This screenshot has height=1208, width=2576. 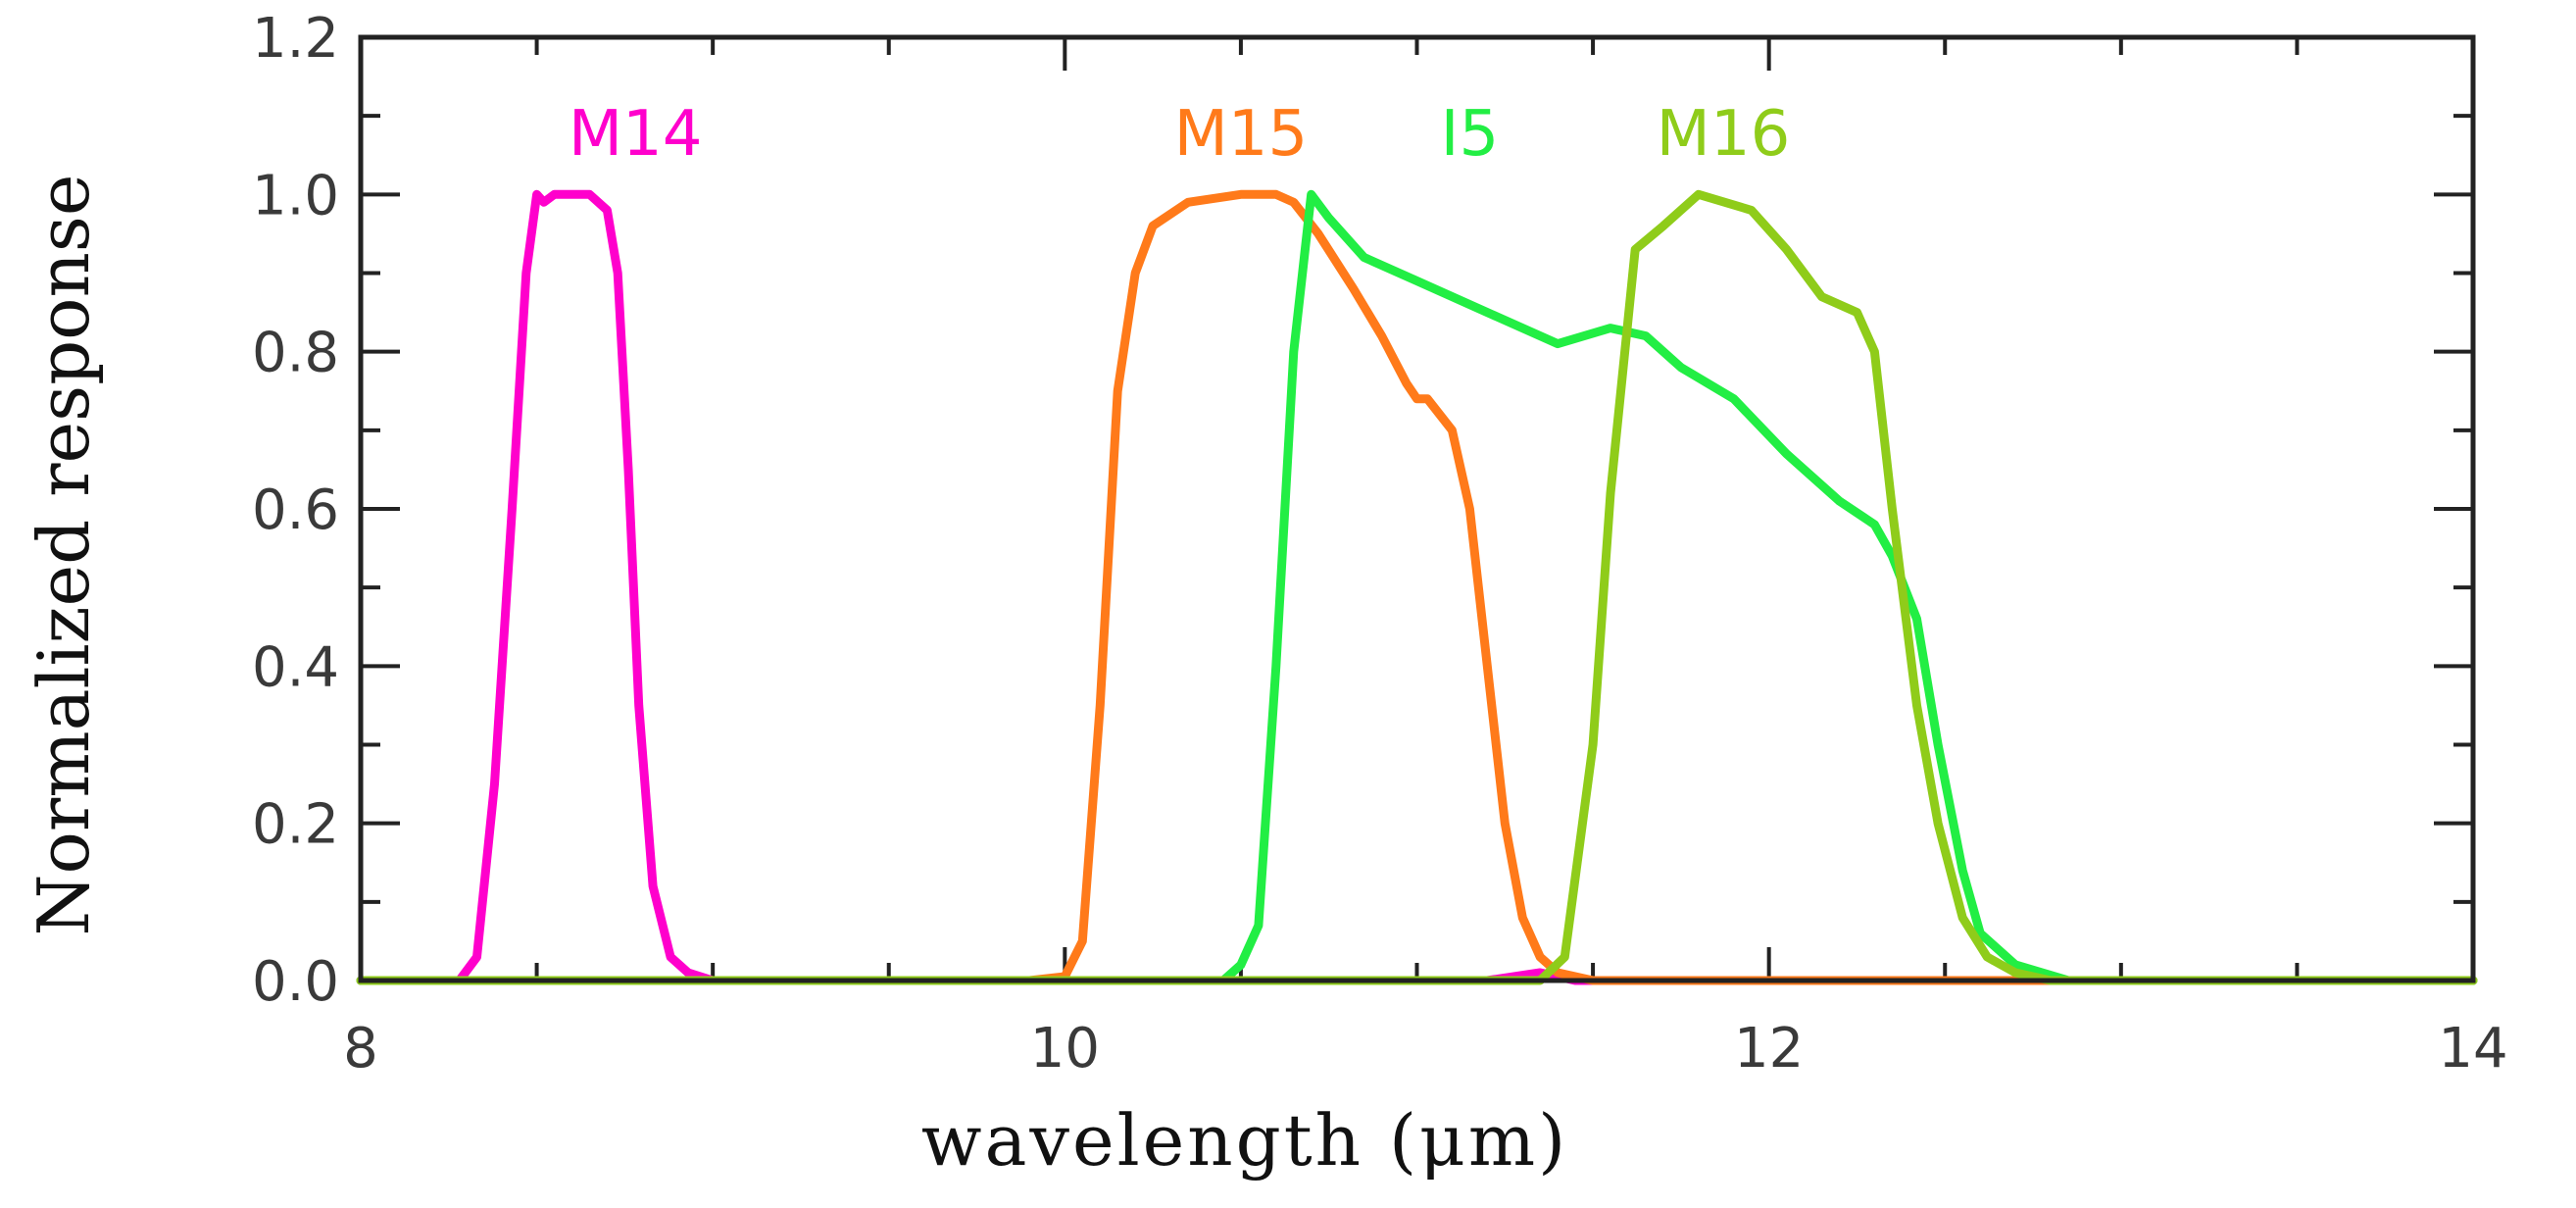 What do you see at coordinates (1724, 135) in the screenshot?
I see `series-label-m16: M16` at bounding box center [1724, 135].